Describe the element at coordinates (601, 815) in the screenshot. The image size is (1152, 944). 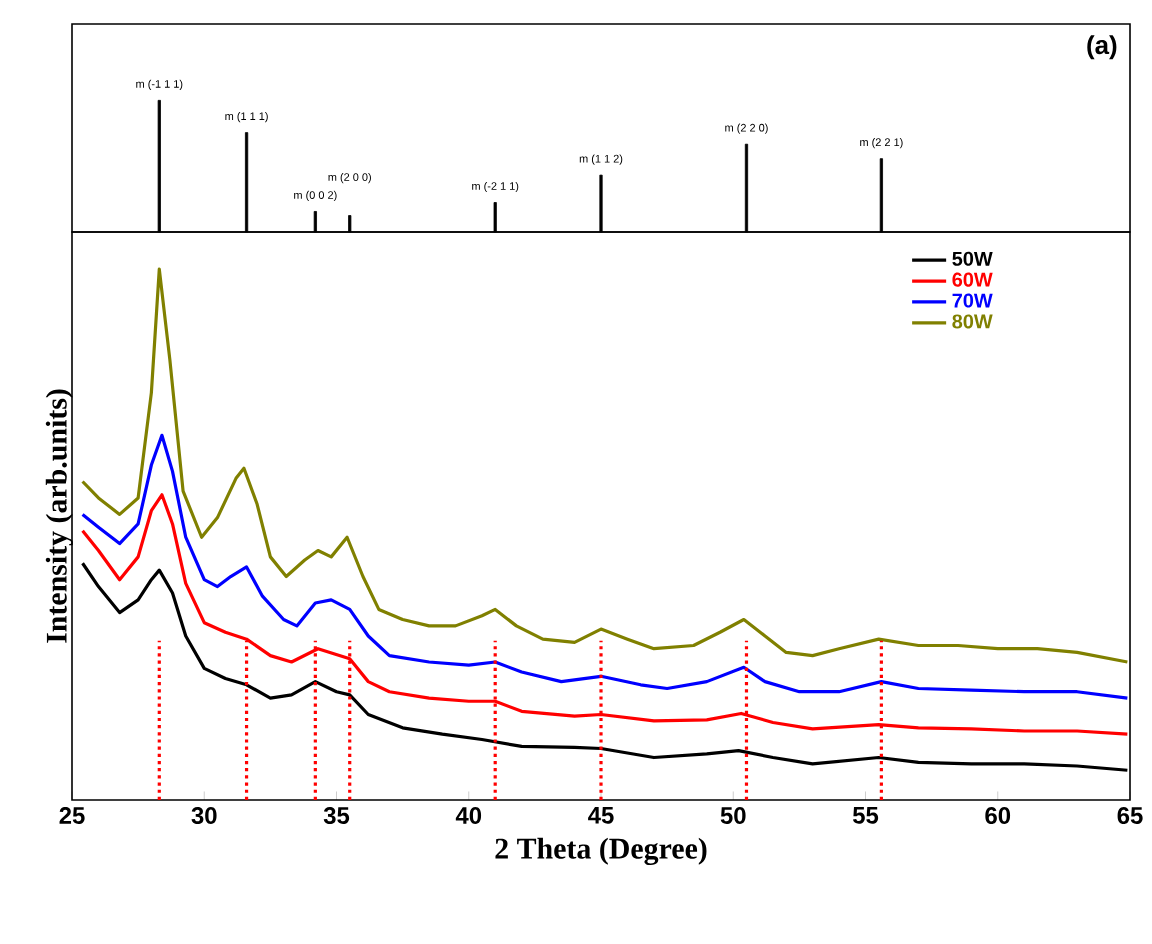
I see `x-tick-label: 45` at that location.